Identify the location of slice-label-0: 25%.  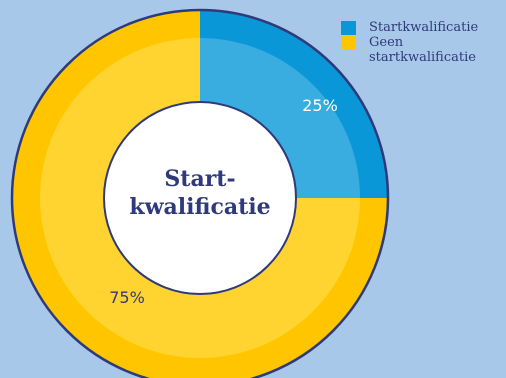
(320, 105).